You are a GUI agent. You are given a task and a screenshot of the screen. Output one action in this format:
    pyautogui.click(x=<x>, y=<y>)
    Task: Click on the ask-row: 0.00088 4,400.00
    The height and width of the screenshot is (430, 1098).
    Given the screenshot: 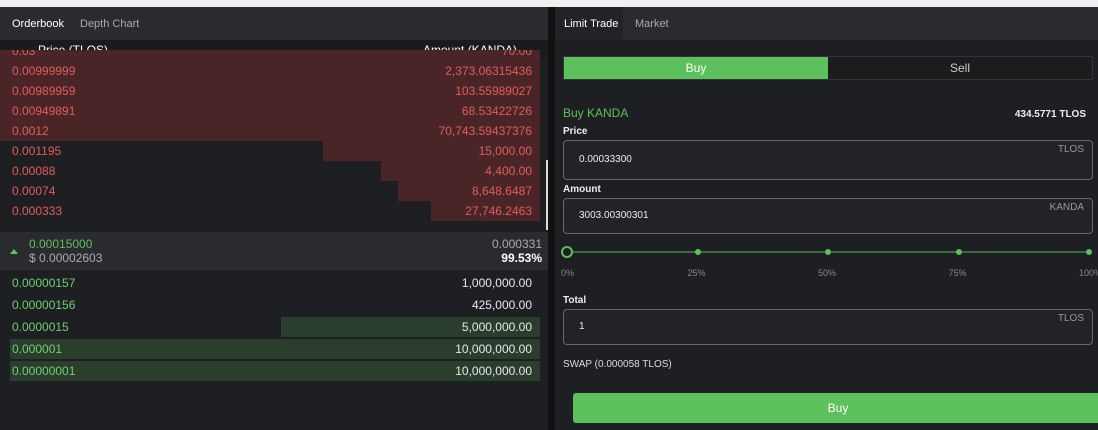 What is the action you would take?
    pyautogui.click(x=270, y=171)
    